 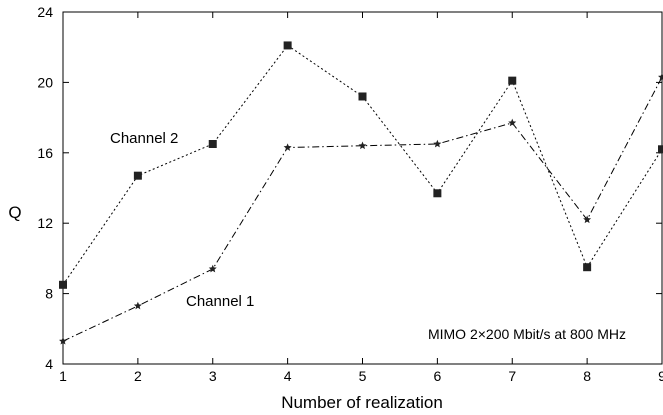 What do you see at coordinates (512, 376) in the screenshot?
I see `x-tick-label: 7` at bounding box center [512, 376].